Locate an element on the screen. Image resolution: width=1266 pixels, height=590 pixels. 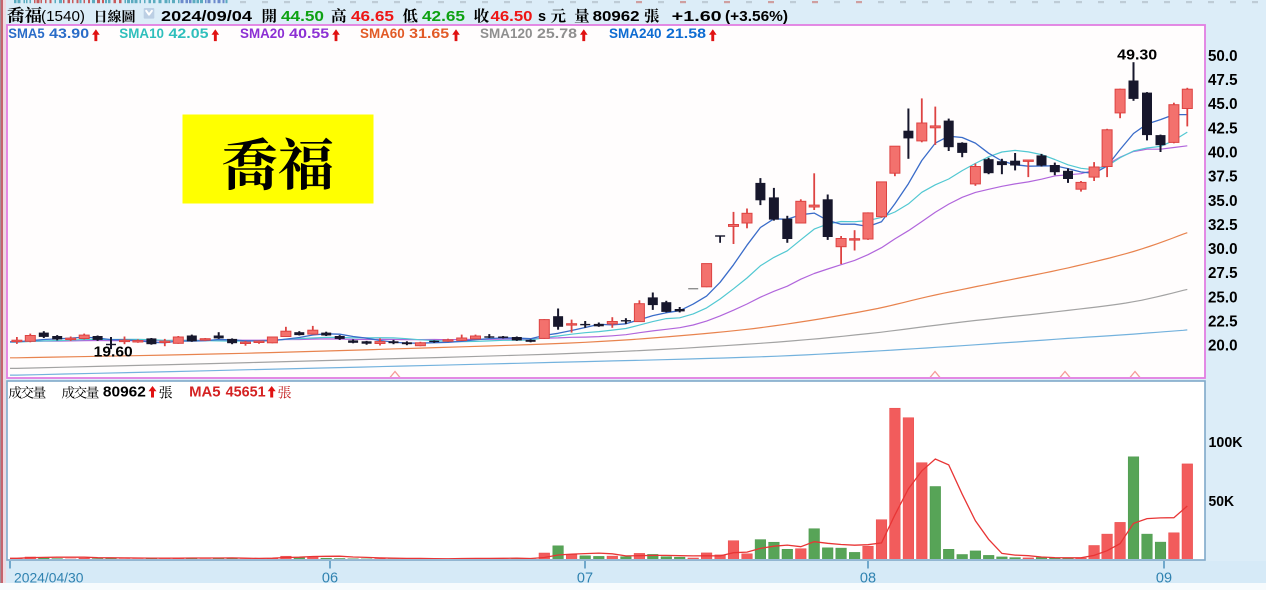
svg-text: 31.65 is located at coordinates (429, 33).